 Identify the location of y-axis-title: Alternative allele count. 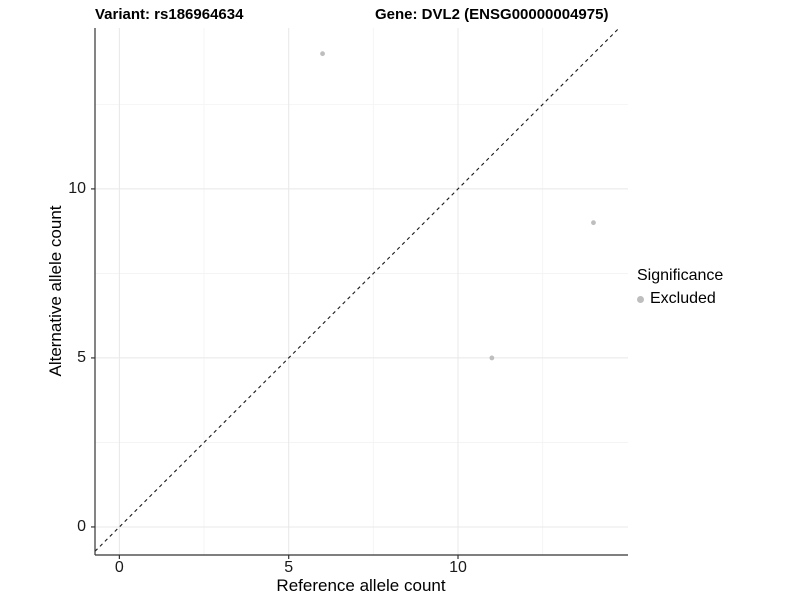
(55, 291).